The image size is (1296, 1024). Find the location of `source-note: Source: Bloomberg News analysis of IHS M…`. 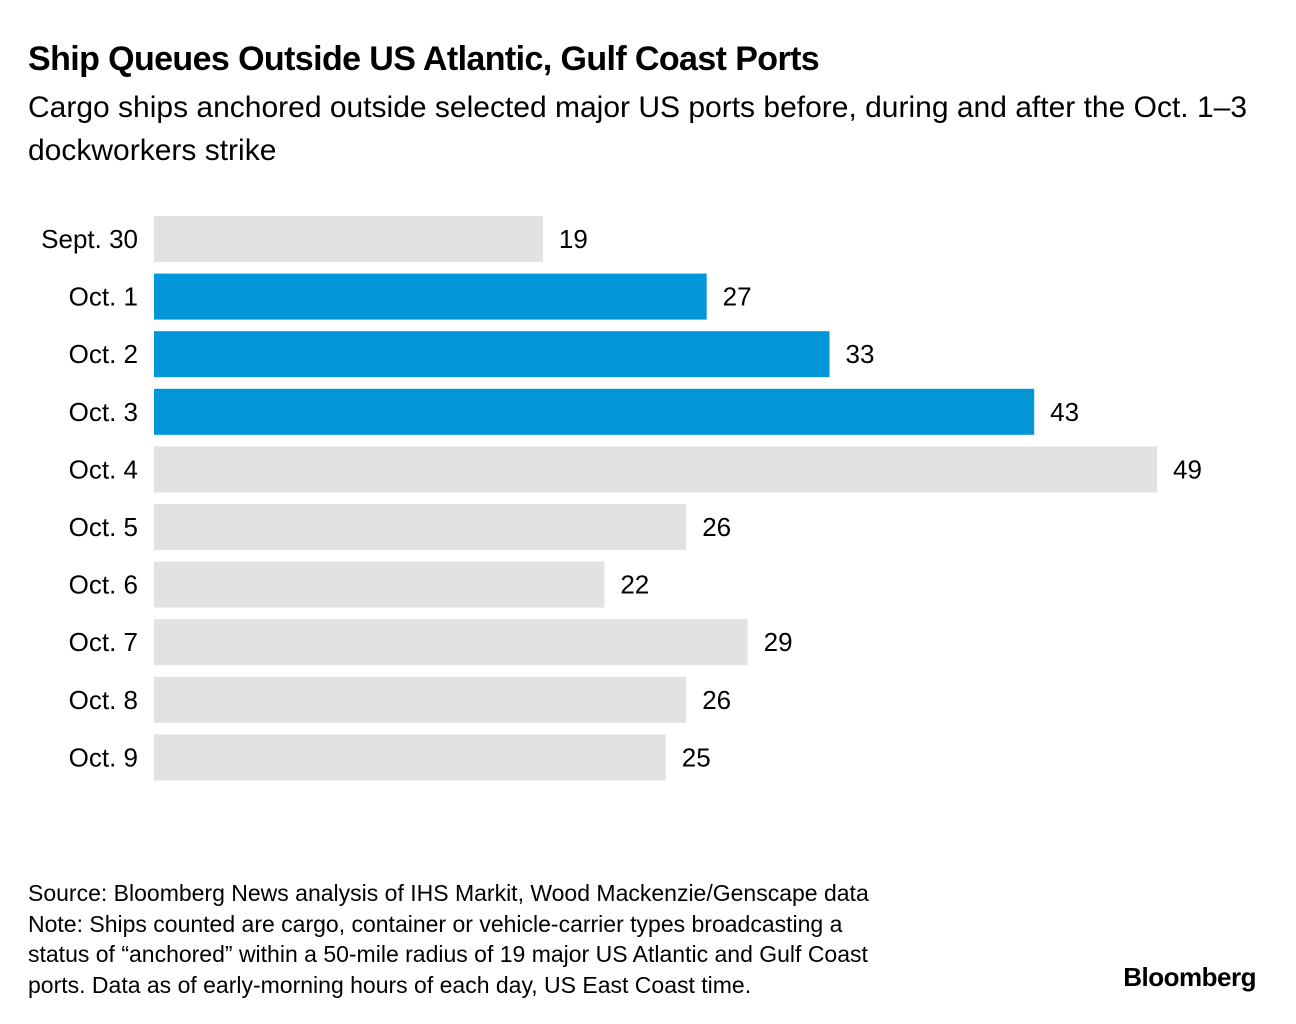

source-note: Source: Bloomberg News analysis of IHS M… is located at coordinates (448, 893).